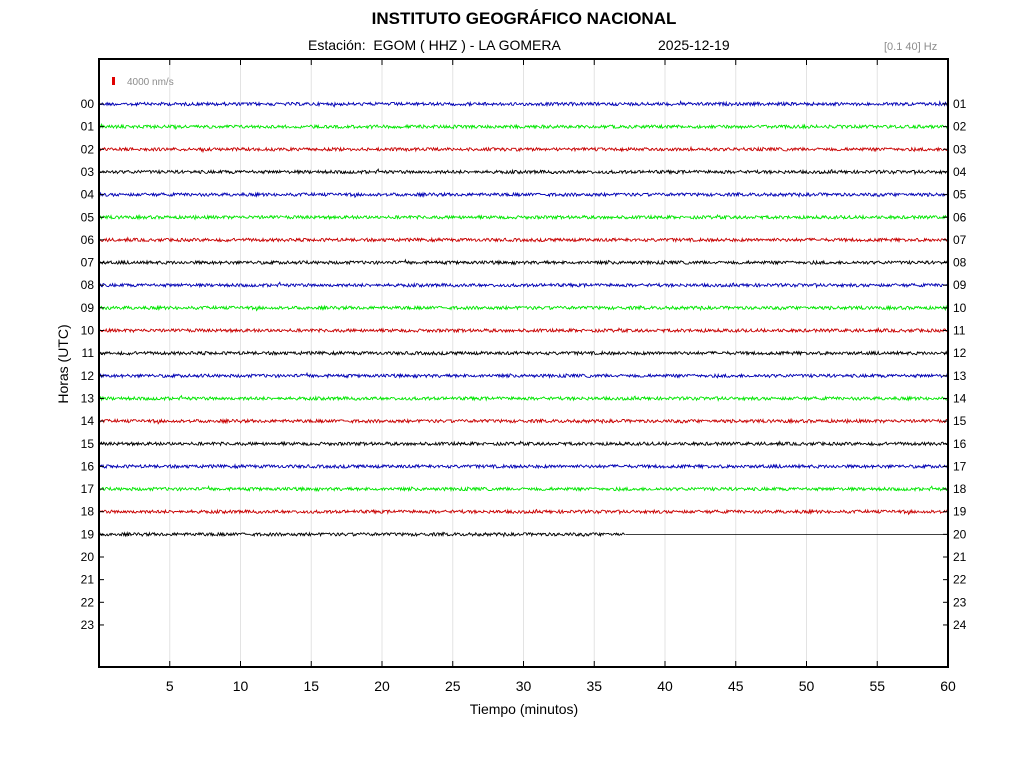  Describe the element at coordinates (960, 466) in the screenshot. I see `right-hour-label: 17` at that location.